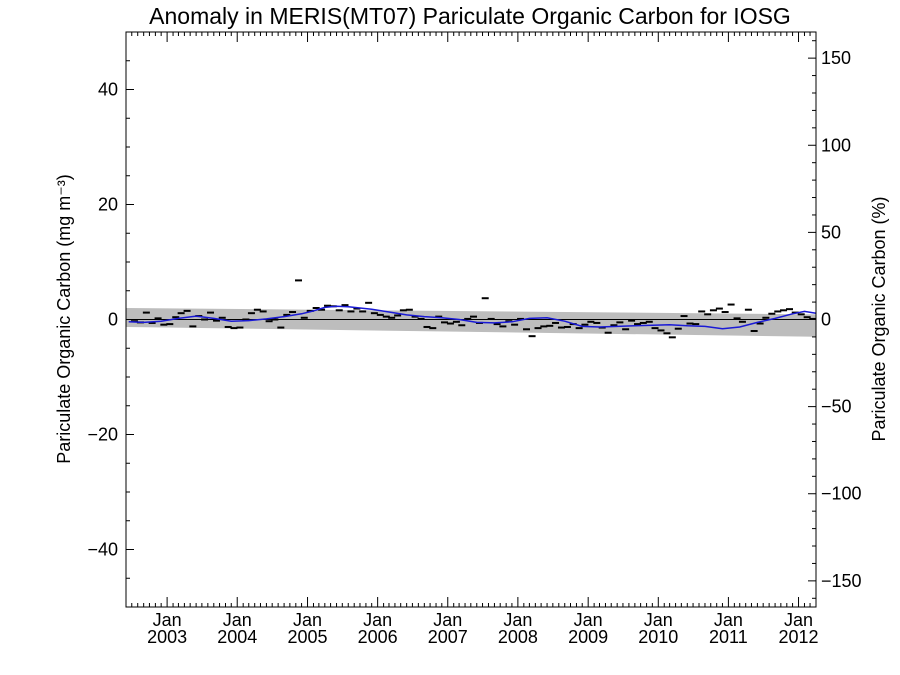 The width and height of the screenshot is (900, 675). Describe the element at coordinates (836, 58) in the screenshot. I see `right-tick-label: 150` at that location.